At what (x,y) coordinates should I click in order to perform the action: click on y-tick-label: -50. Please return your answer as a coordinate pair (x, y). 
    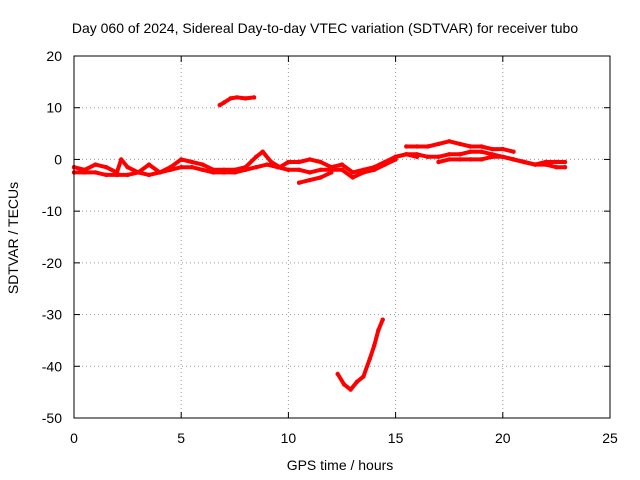
    Looking at the image, I should click on (52, 418).